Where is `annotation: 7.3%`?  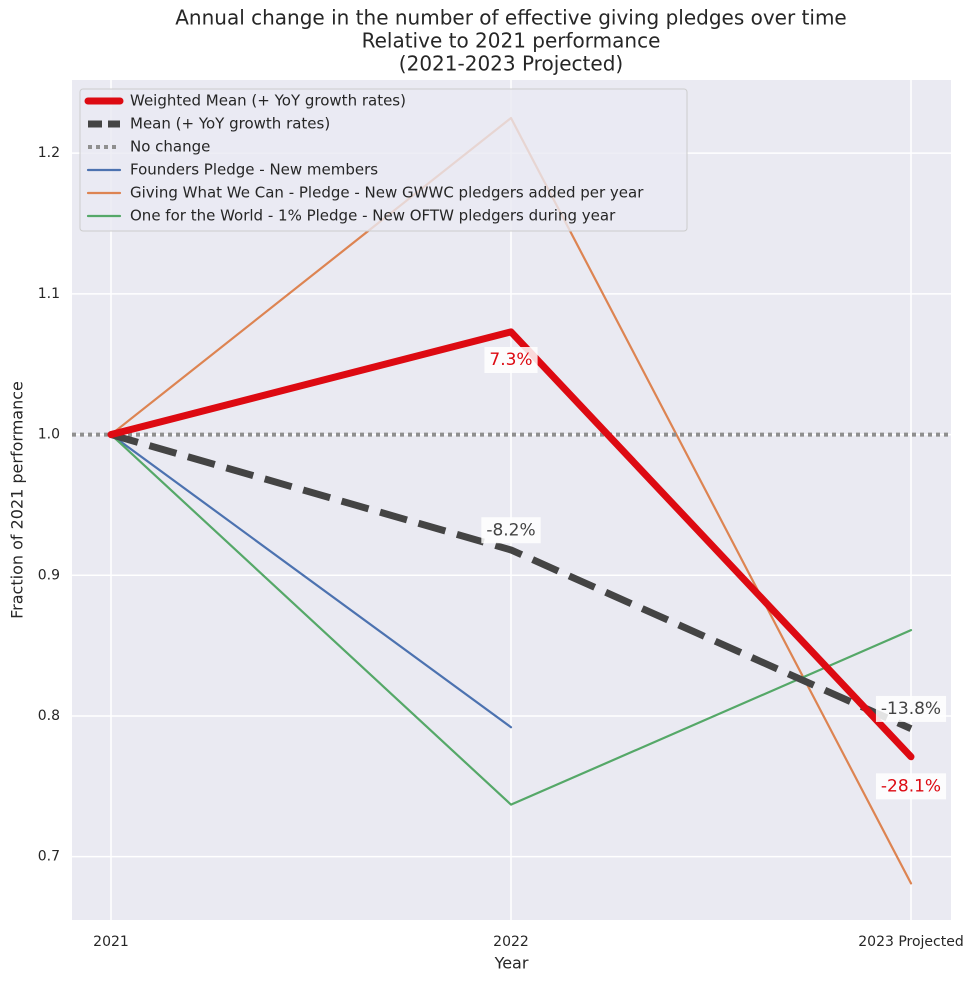 annotation: 7.3% is located at coordinates (511, 360).